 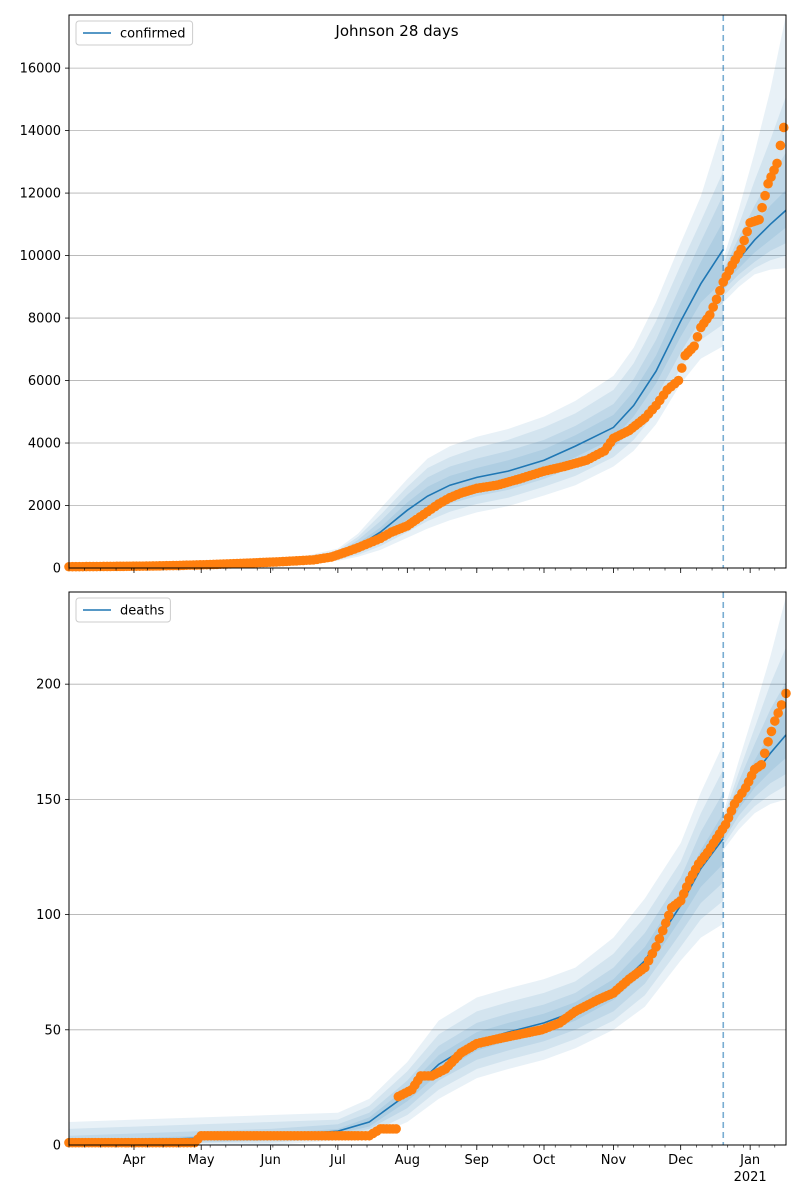 What do you see at coordinates (544, 1160) in the screenshot?
I see `x-tick-label: Oct` at bounding box center [544, 1160].